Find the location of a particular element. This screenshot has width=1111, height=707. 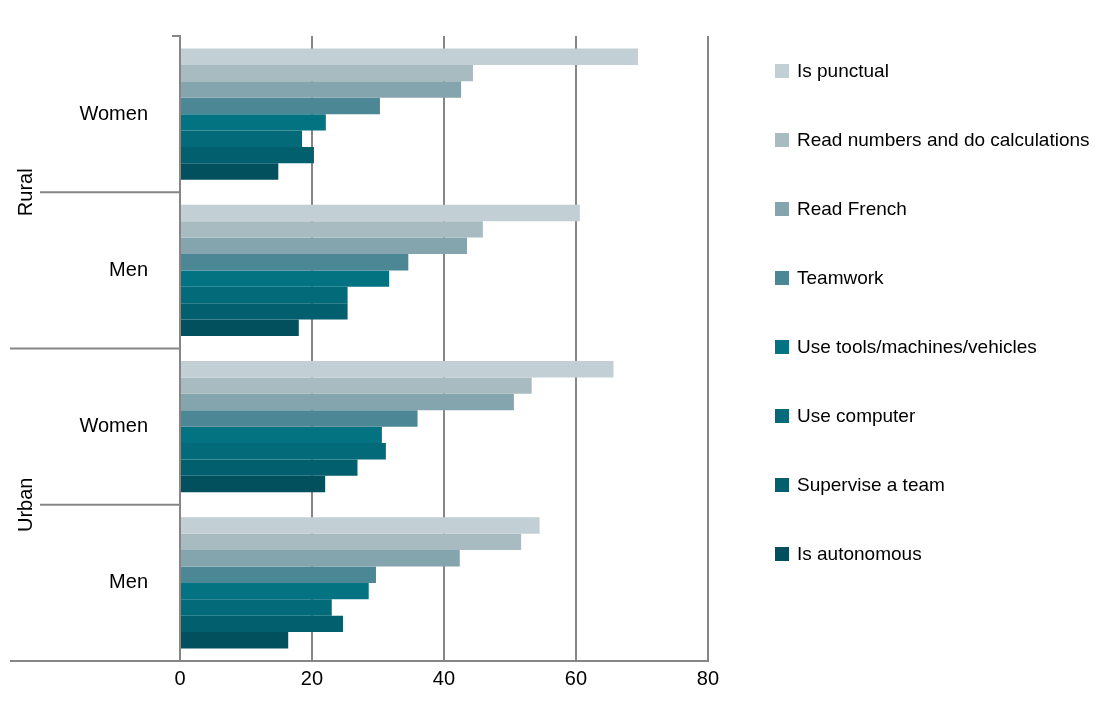

text: Urban is located at coordinates (24, 504).